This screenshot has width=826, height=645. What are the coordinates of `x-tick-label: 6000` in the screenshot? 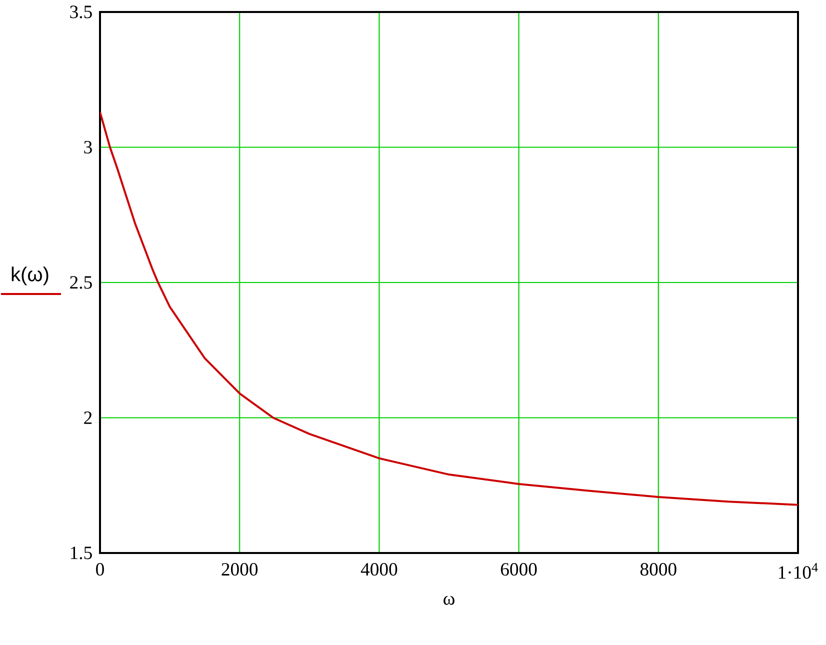 It's located at (518, 569).